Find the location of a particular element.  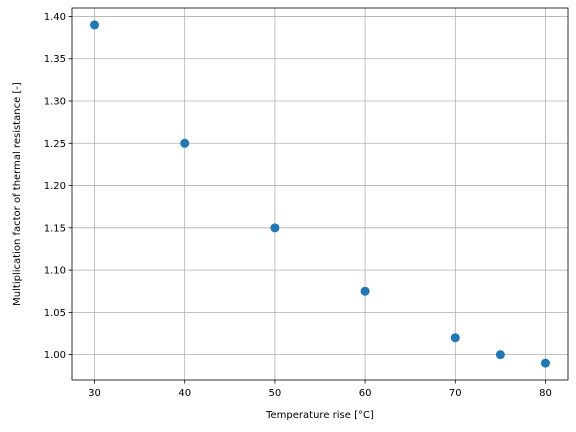

y-tick-label: 1.40 is located at coordinates (55, 17).